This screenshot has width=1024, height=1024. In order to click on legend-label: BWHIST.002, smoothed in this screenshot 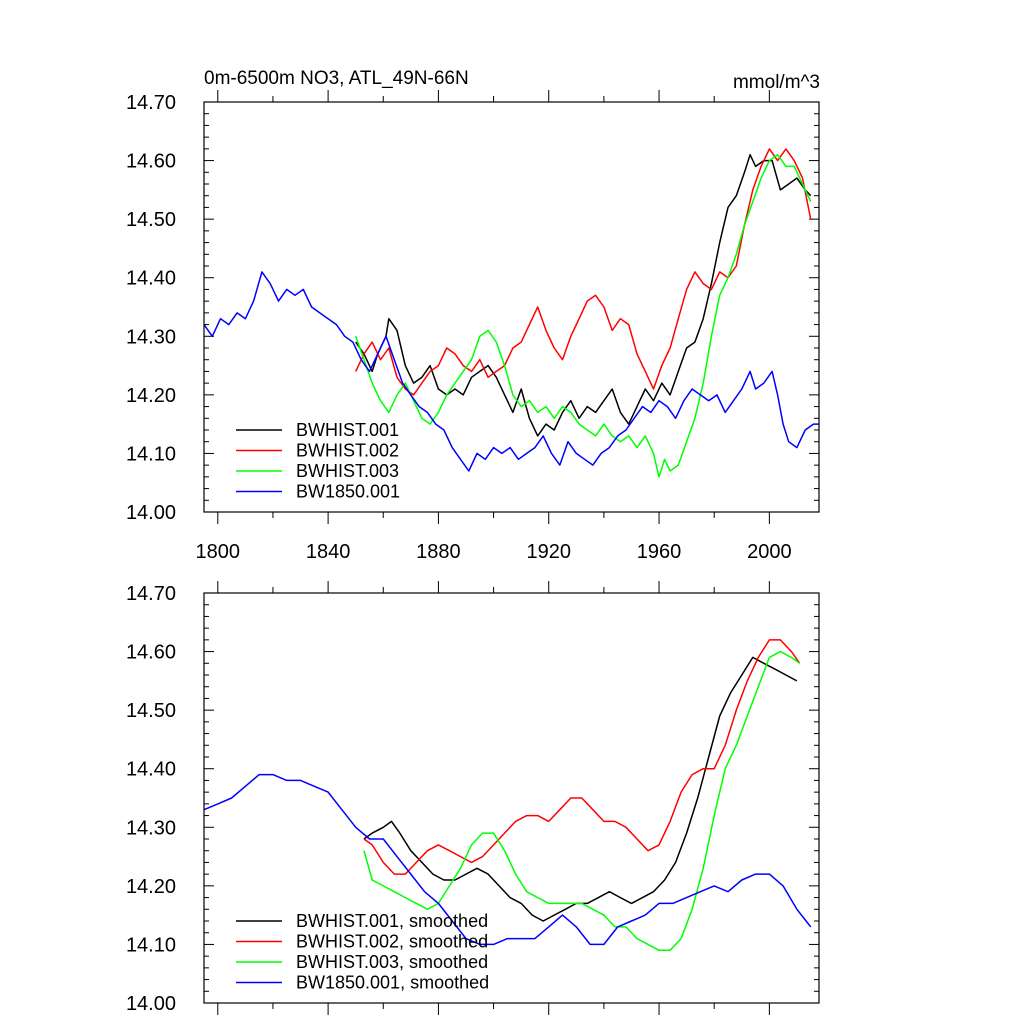, I will do `click(392, 942)`.